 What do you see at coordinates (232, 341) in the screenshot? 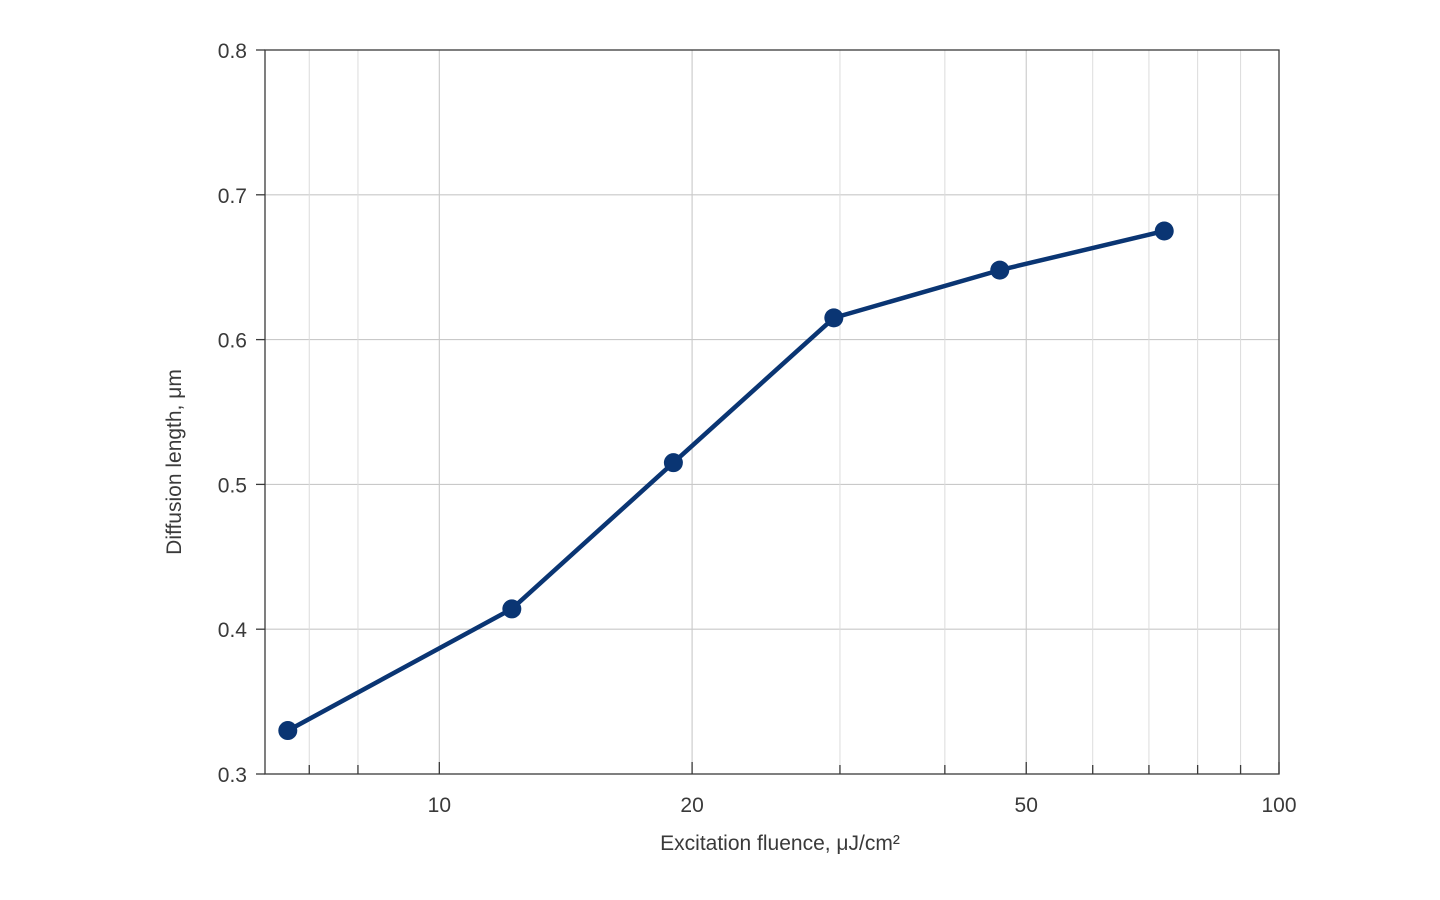
I see `y-tick-label: 0.6` at bounding box center [232, 341].